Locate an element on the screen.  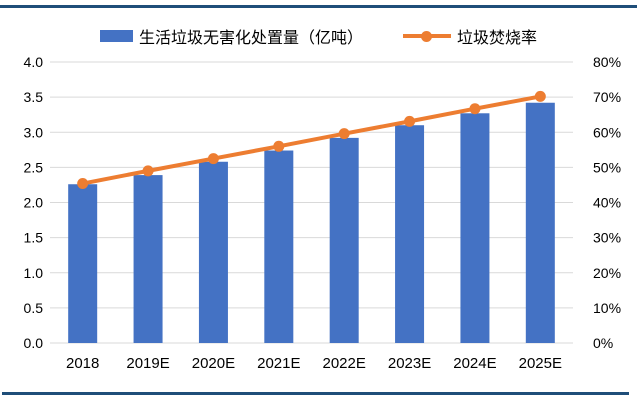
line-swatch-marker is located at coordinates (426, 36).